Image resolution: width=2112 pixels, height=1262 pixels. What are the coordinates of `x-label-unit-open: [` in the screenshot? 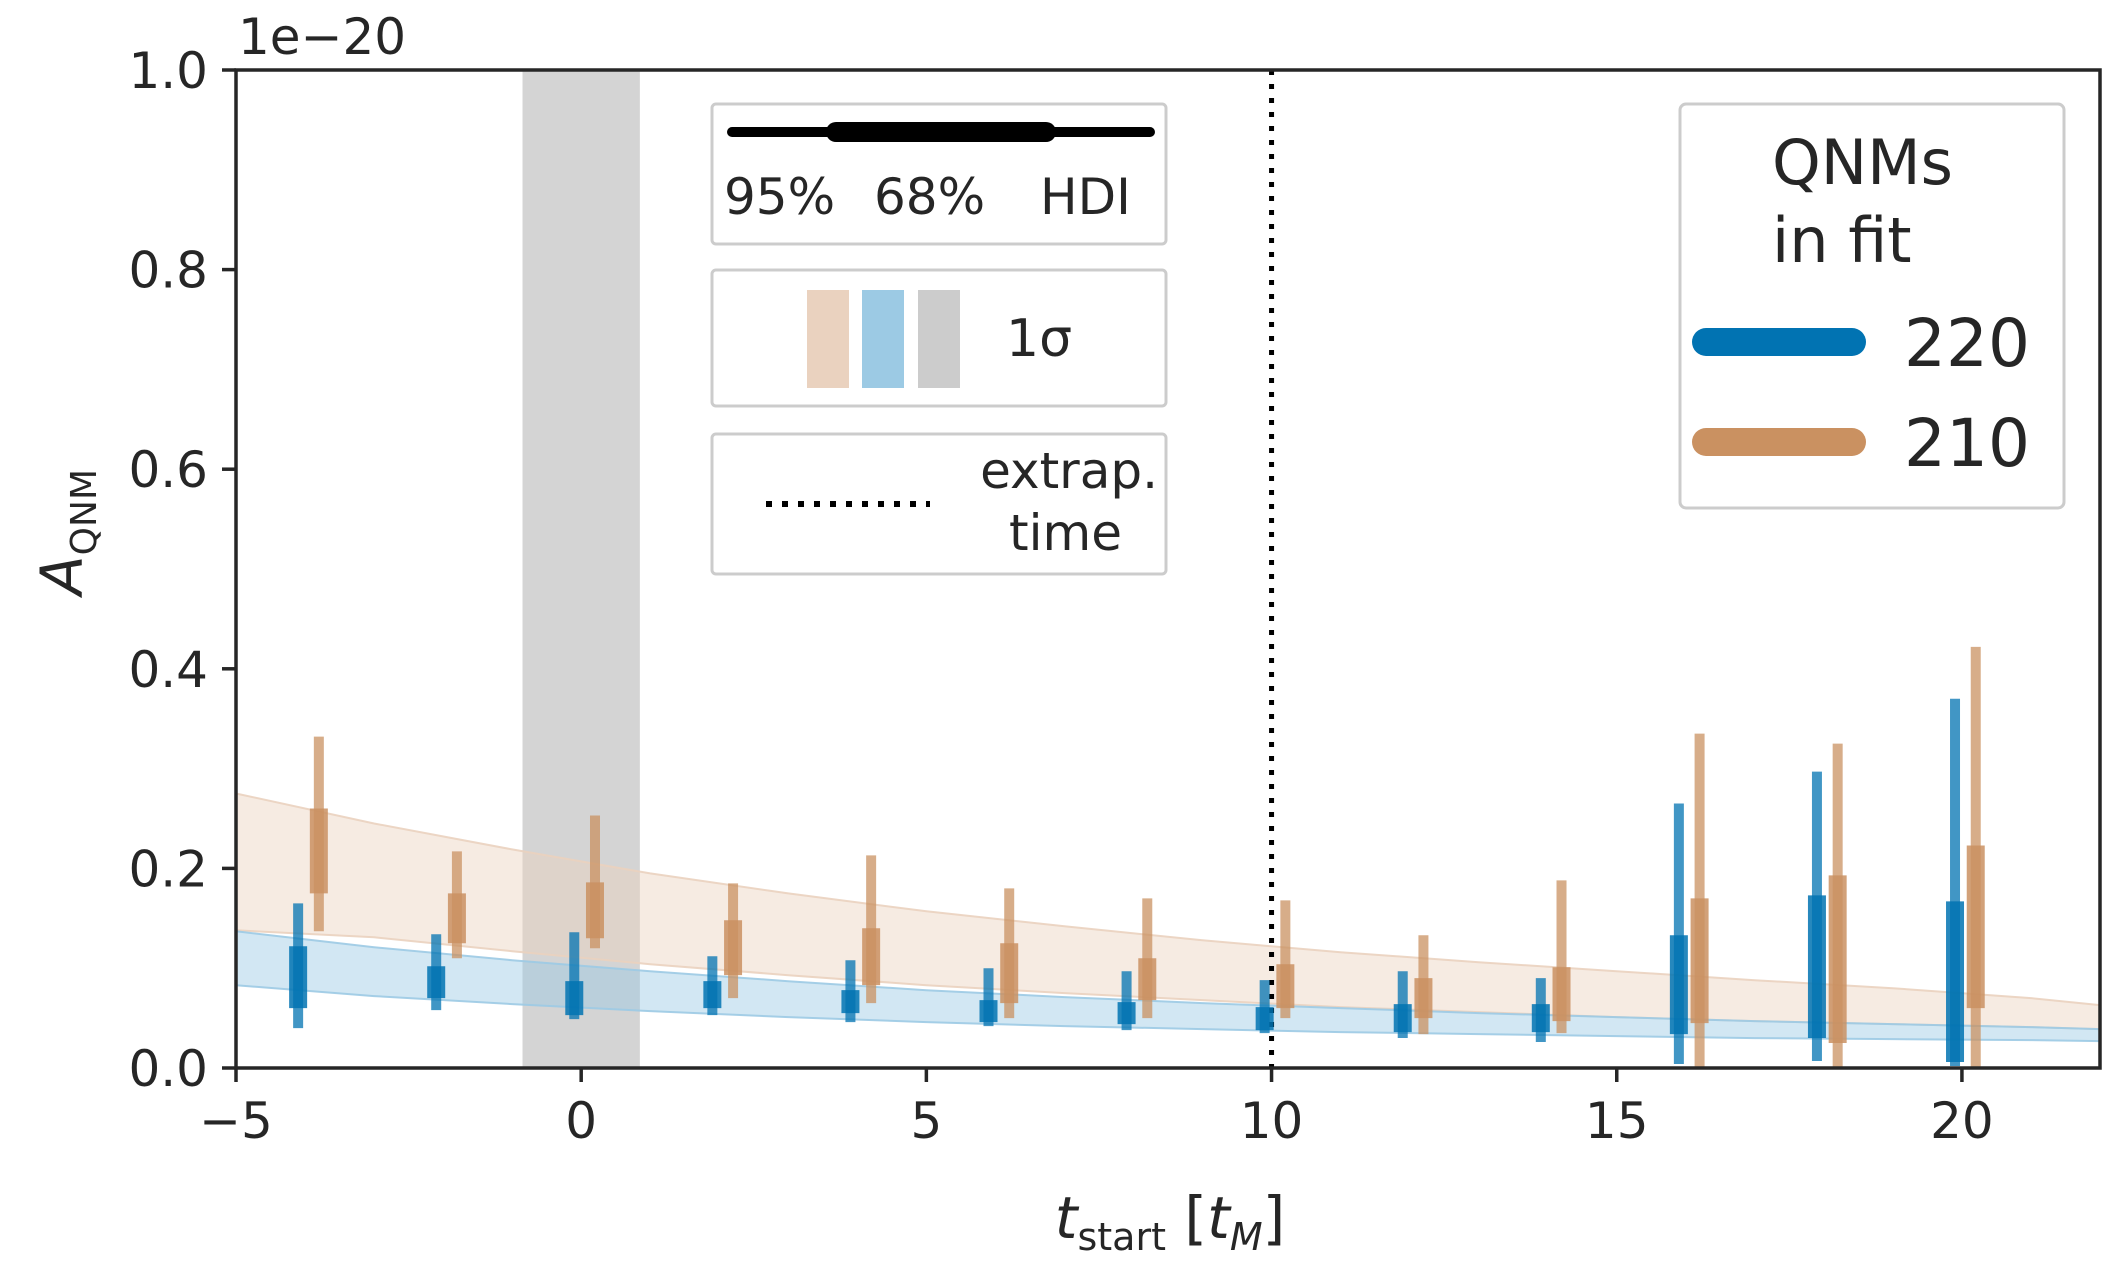 It's located at (1186, 1218).